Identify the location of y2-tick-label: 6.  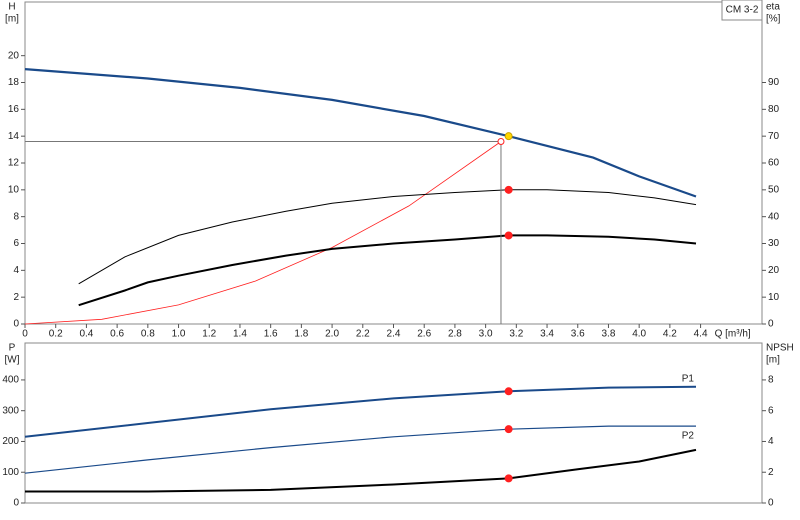
(771, 410).